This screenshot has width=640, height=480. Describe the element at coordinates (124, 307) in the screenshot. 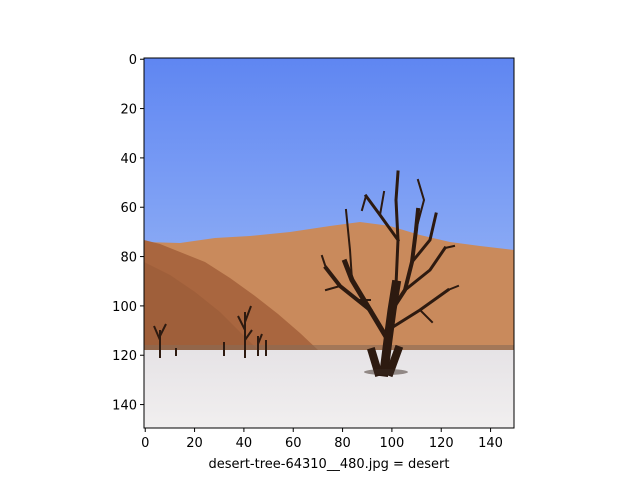

I see `y-tick-label: 100` at that location.